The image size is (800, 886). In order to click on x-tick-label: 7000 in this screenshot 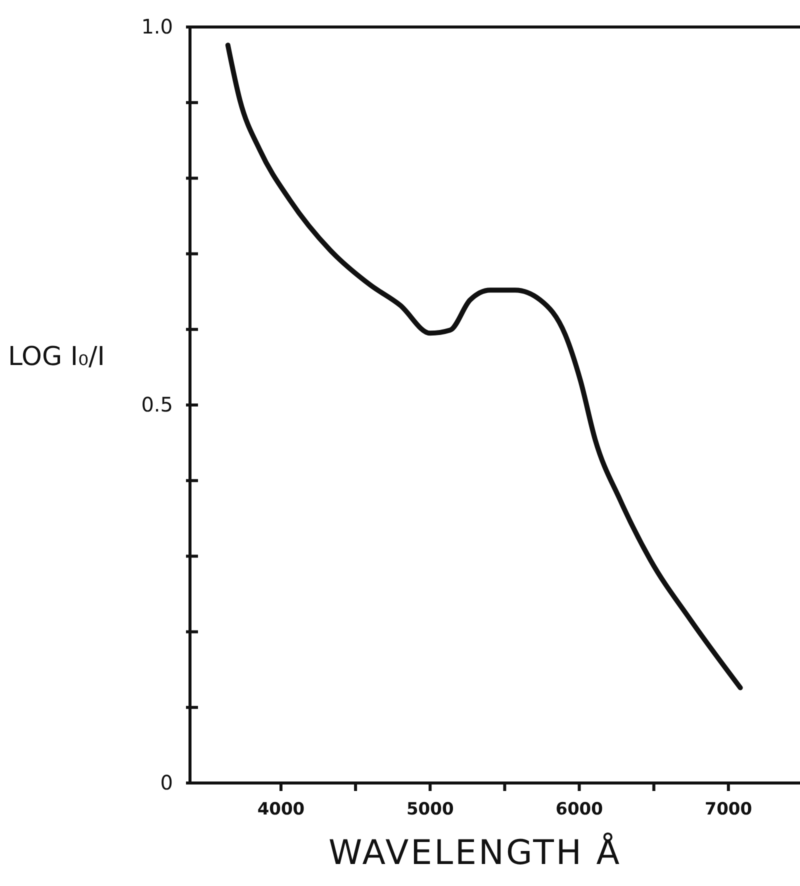, I will do `click(728, 809)`.